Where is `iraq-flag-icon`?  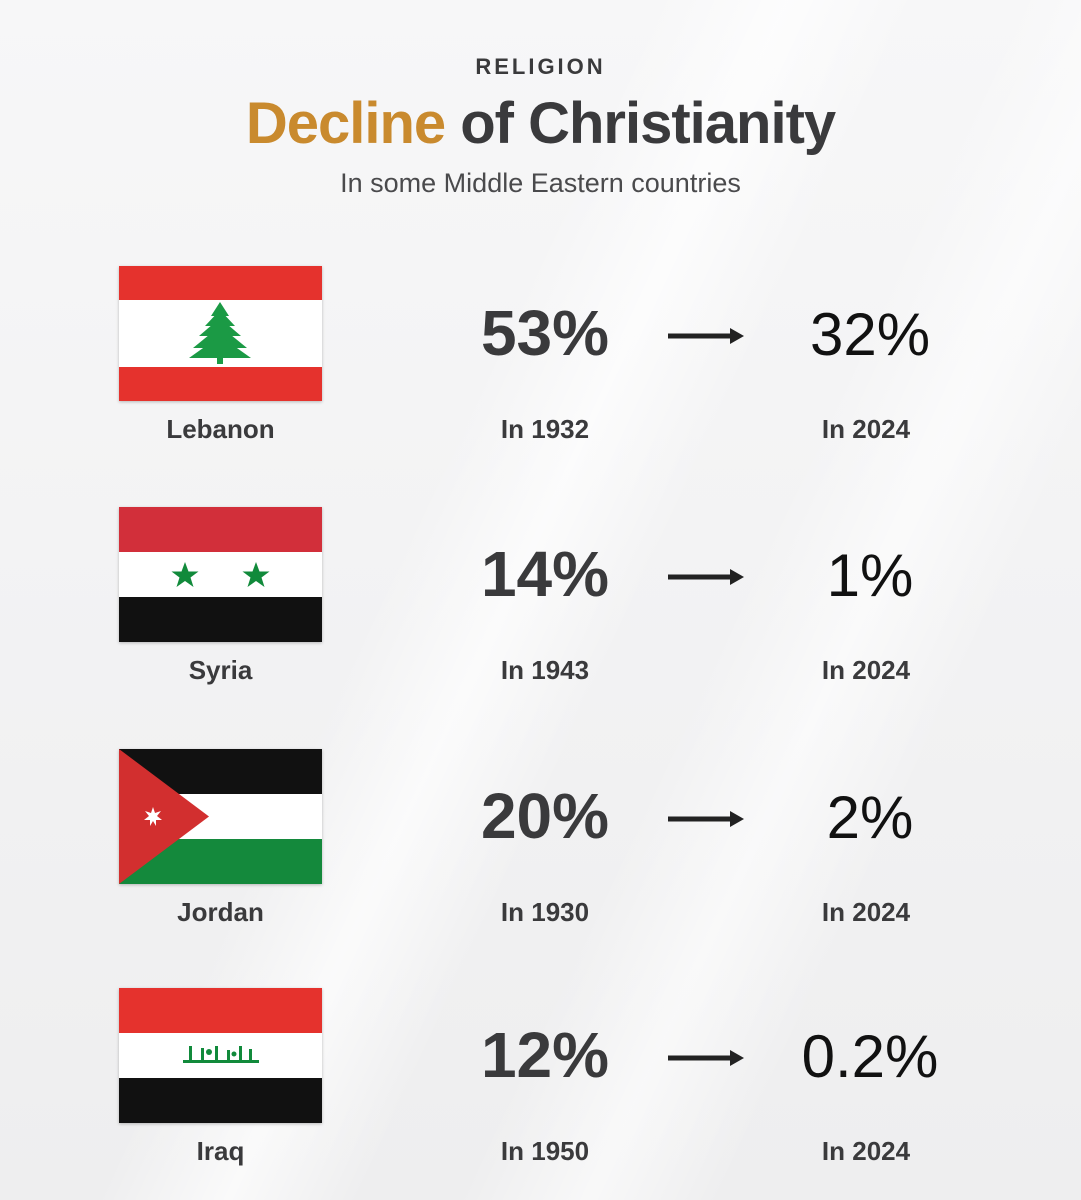
iraq-flag-icon is located at coordinates (220, 1055).